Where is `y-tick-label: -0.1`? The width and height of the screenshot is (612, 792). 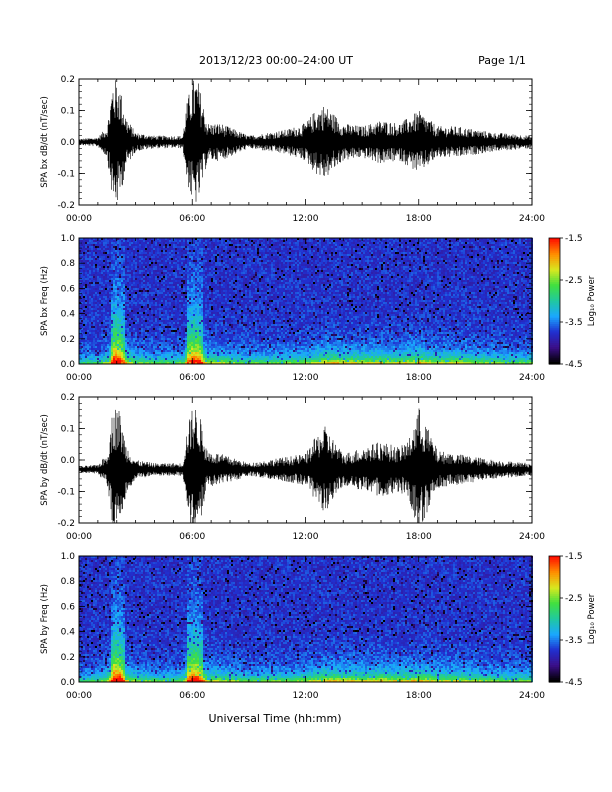
y-tick-label: -0.1 is located at coordinates (66, 175).